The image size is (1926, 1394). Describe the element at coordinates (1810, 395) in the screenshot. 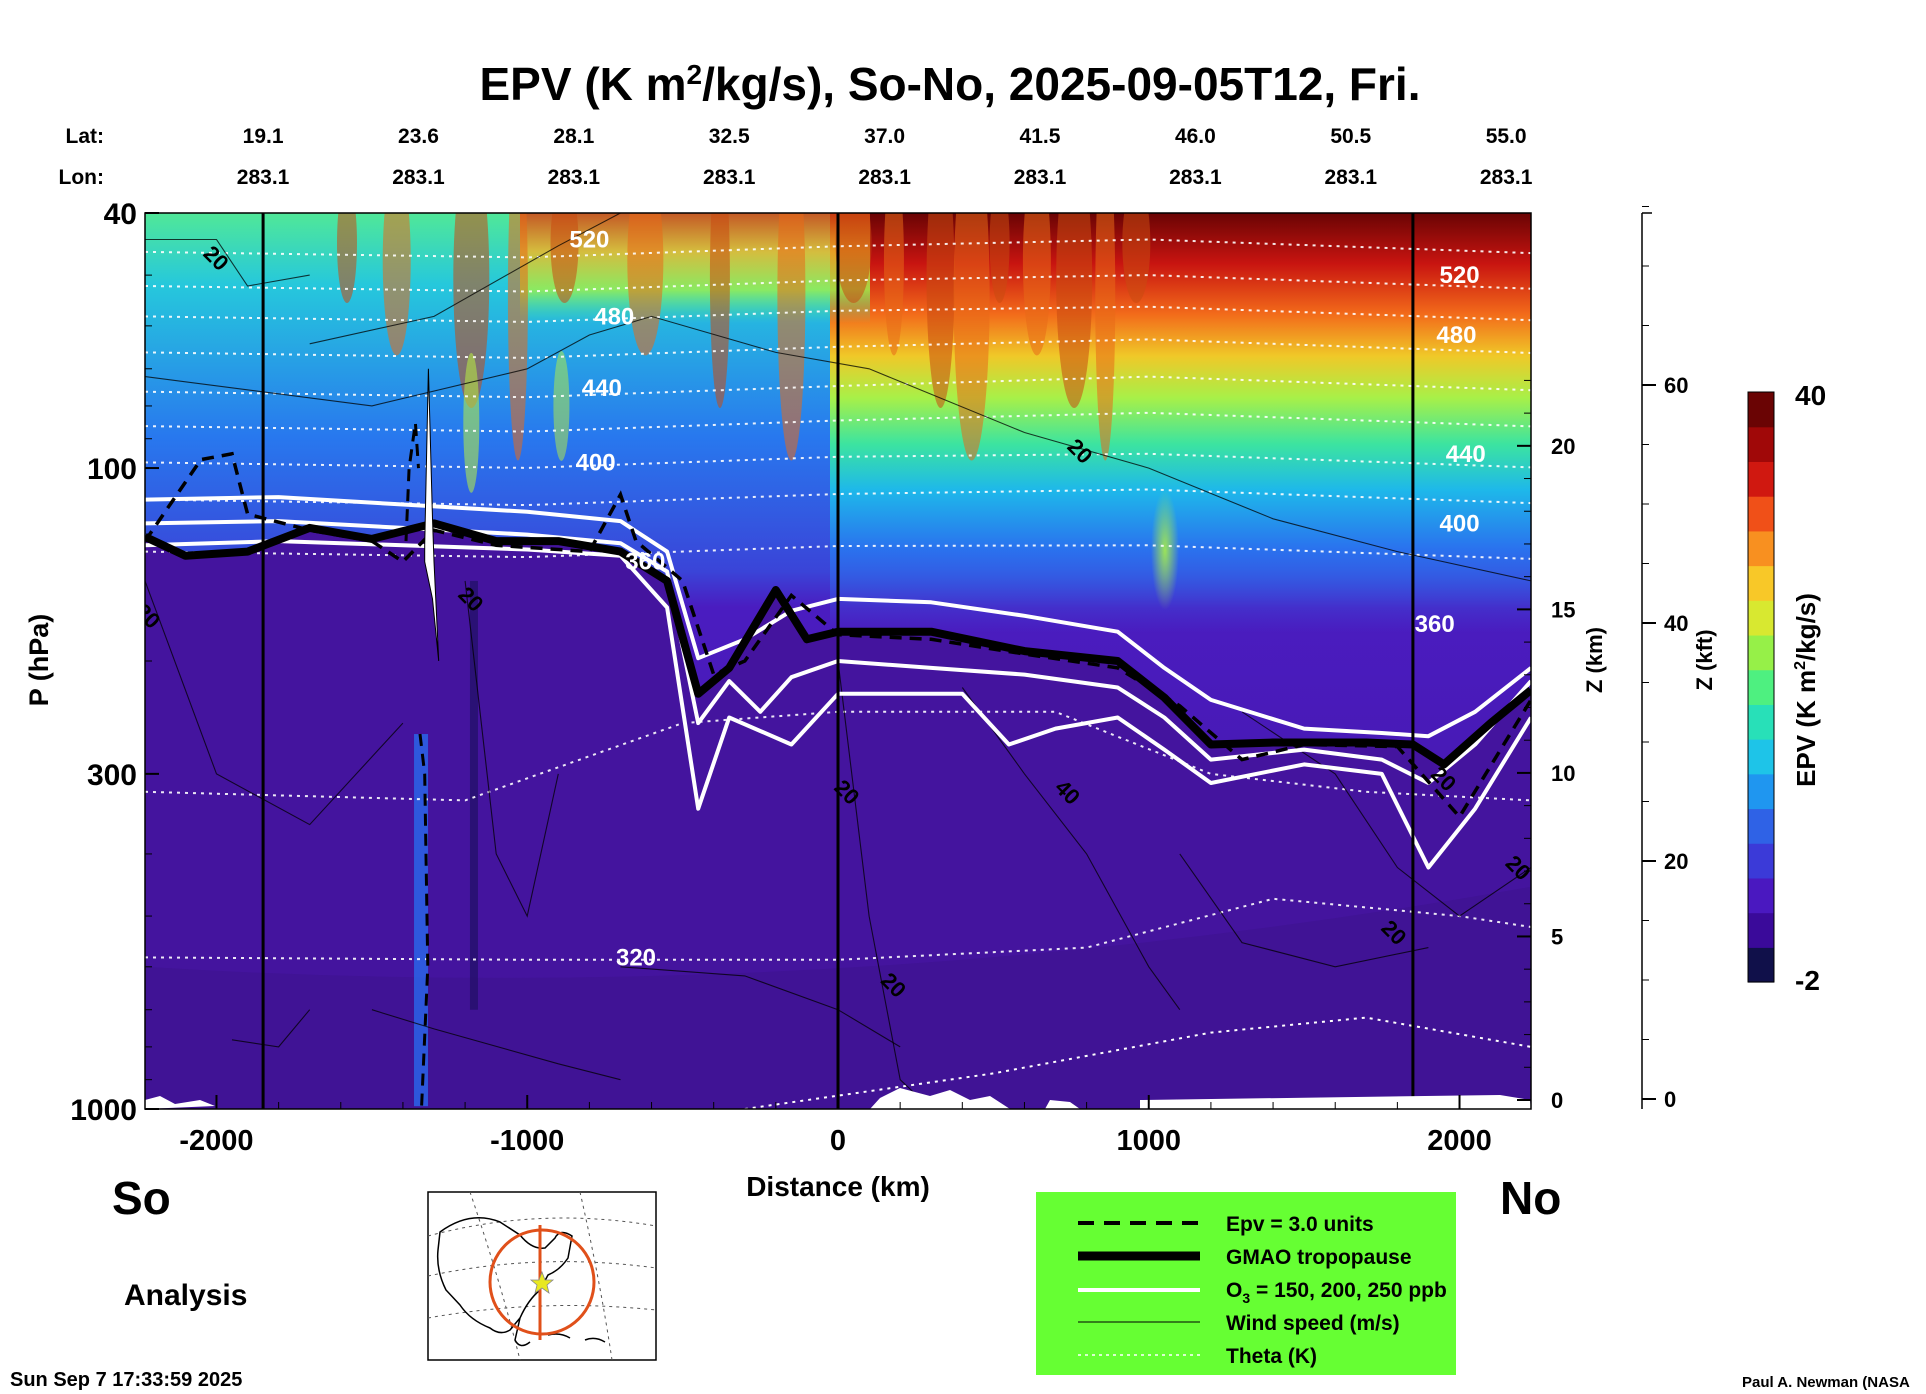

I see `colorbar-max-label: 40` at that location.